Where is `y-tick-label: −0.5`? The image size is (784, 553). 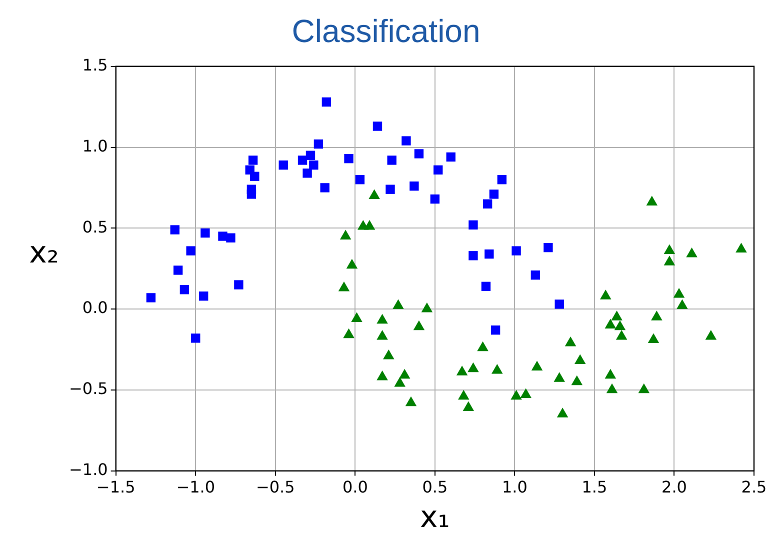
y-tick-label: −0.5 is located at coordinates (88, 388).